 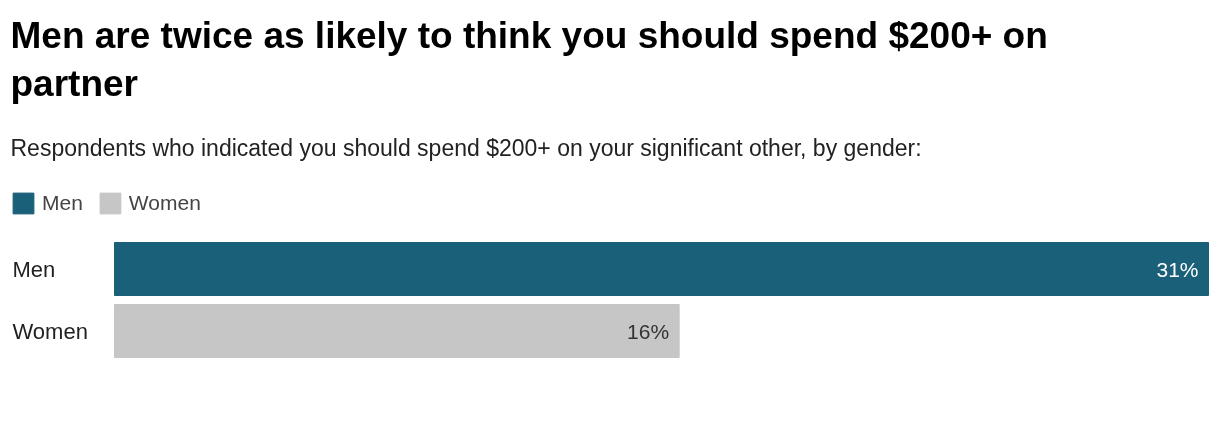 What do you see at coordinates (648, 331) in the screenshot?
I see `data-label: 16%` at bounding box center [648, 331].